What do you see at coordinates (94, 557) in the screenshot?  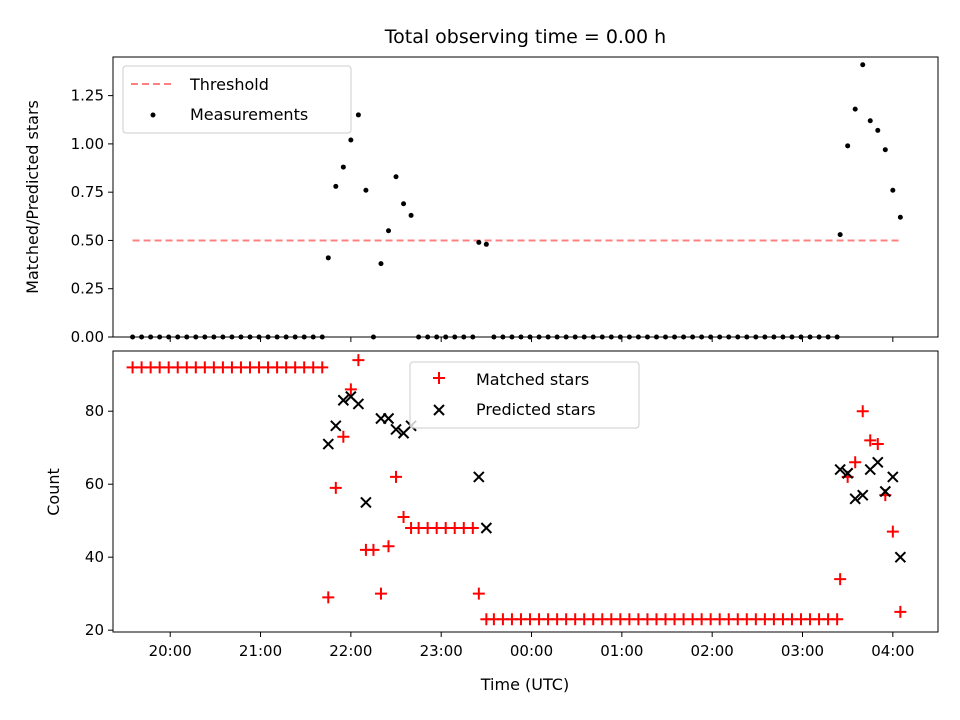 I see `bottom-ytick-label: 40` at bounding box center [94, 557].